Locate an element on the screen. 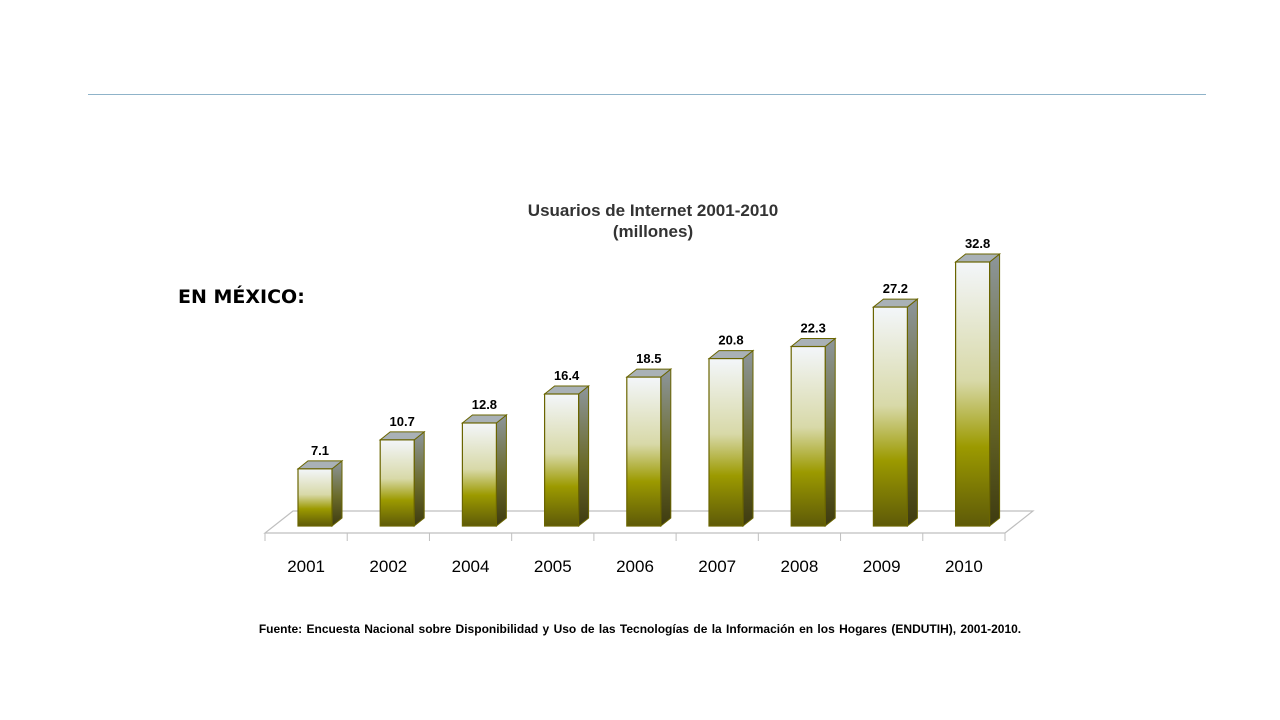 The width and height of the screenshot is (1280, 720). bar-2002 is located at coordinates (402, 479).